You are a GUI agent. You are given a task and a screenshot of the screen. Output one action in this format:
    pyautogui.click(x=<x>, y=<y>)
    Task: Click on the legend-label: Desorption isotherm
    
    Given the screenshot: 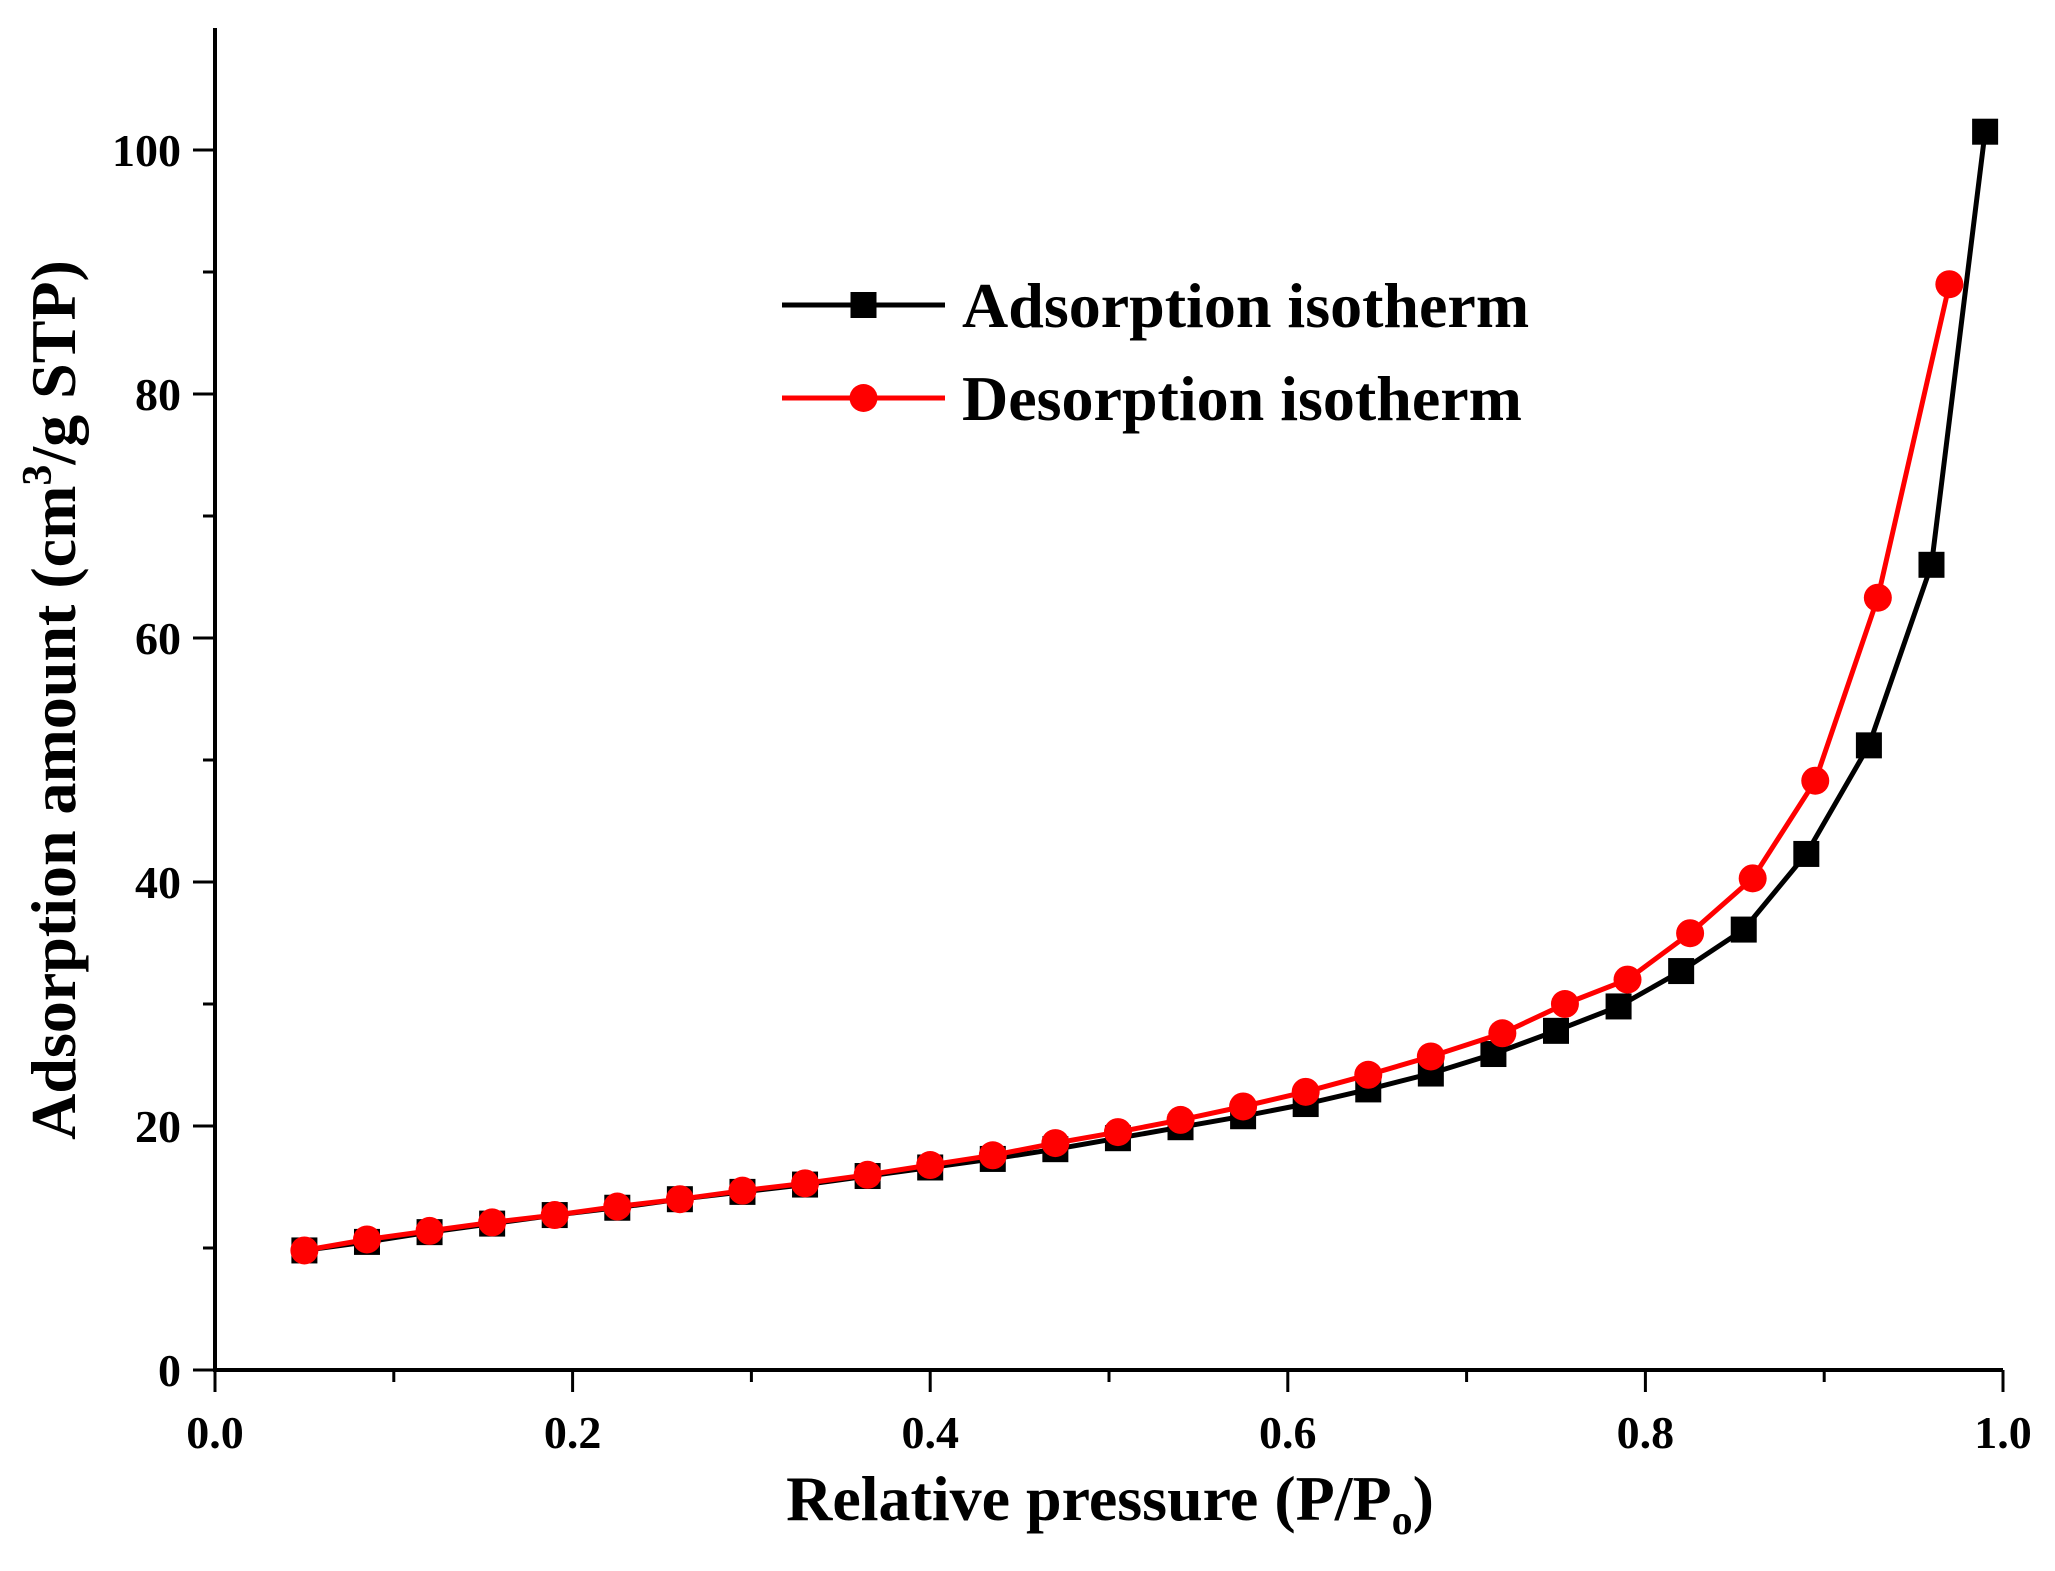 What is the action you would take?
    pyautogui.click(x=1242, y=398)
    